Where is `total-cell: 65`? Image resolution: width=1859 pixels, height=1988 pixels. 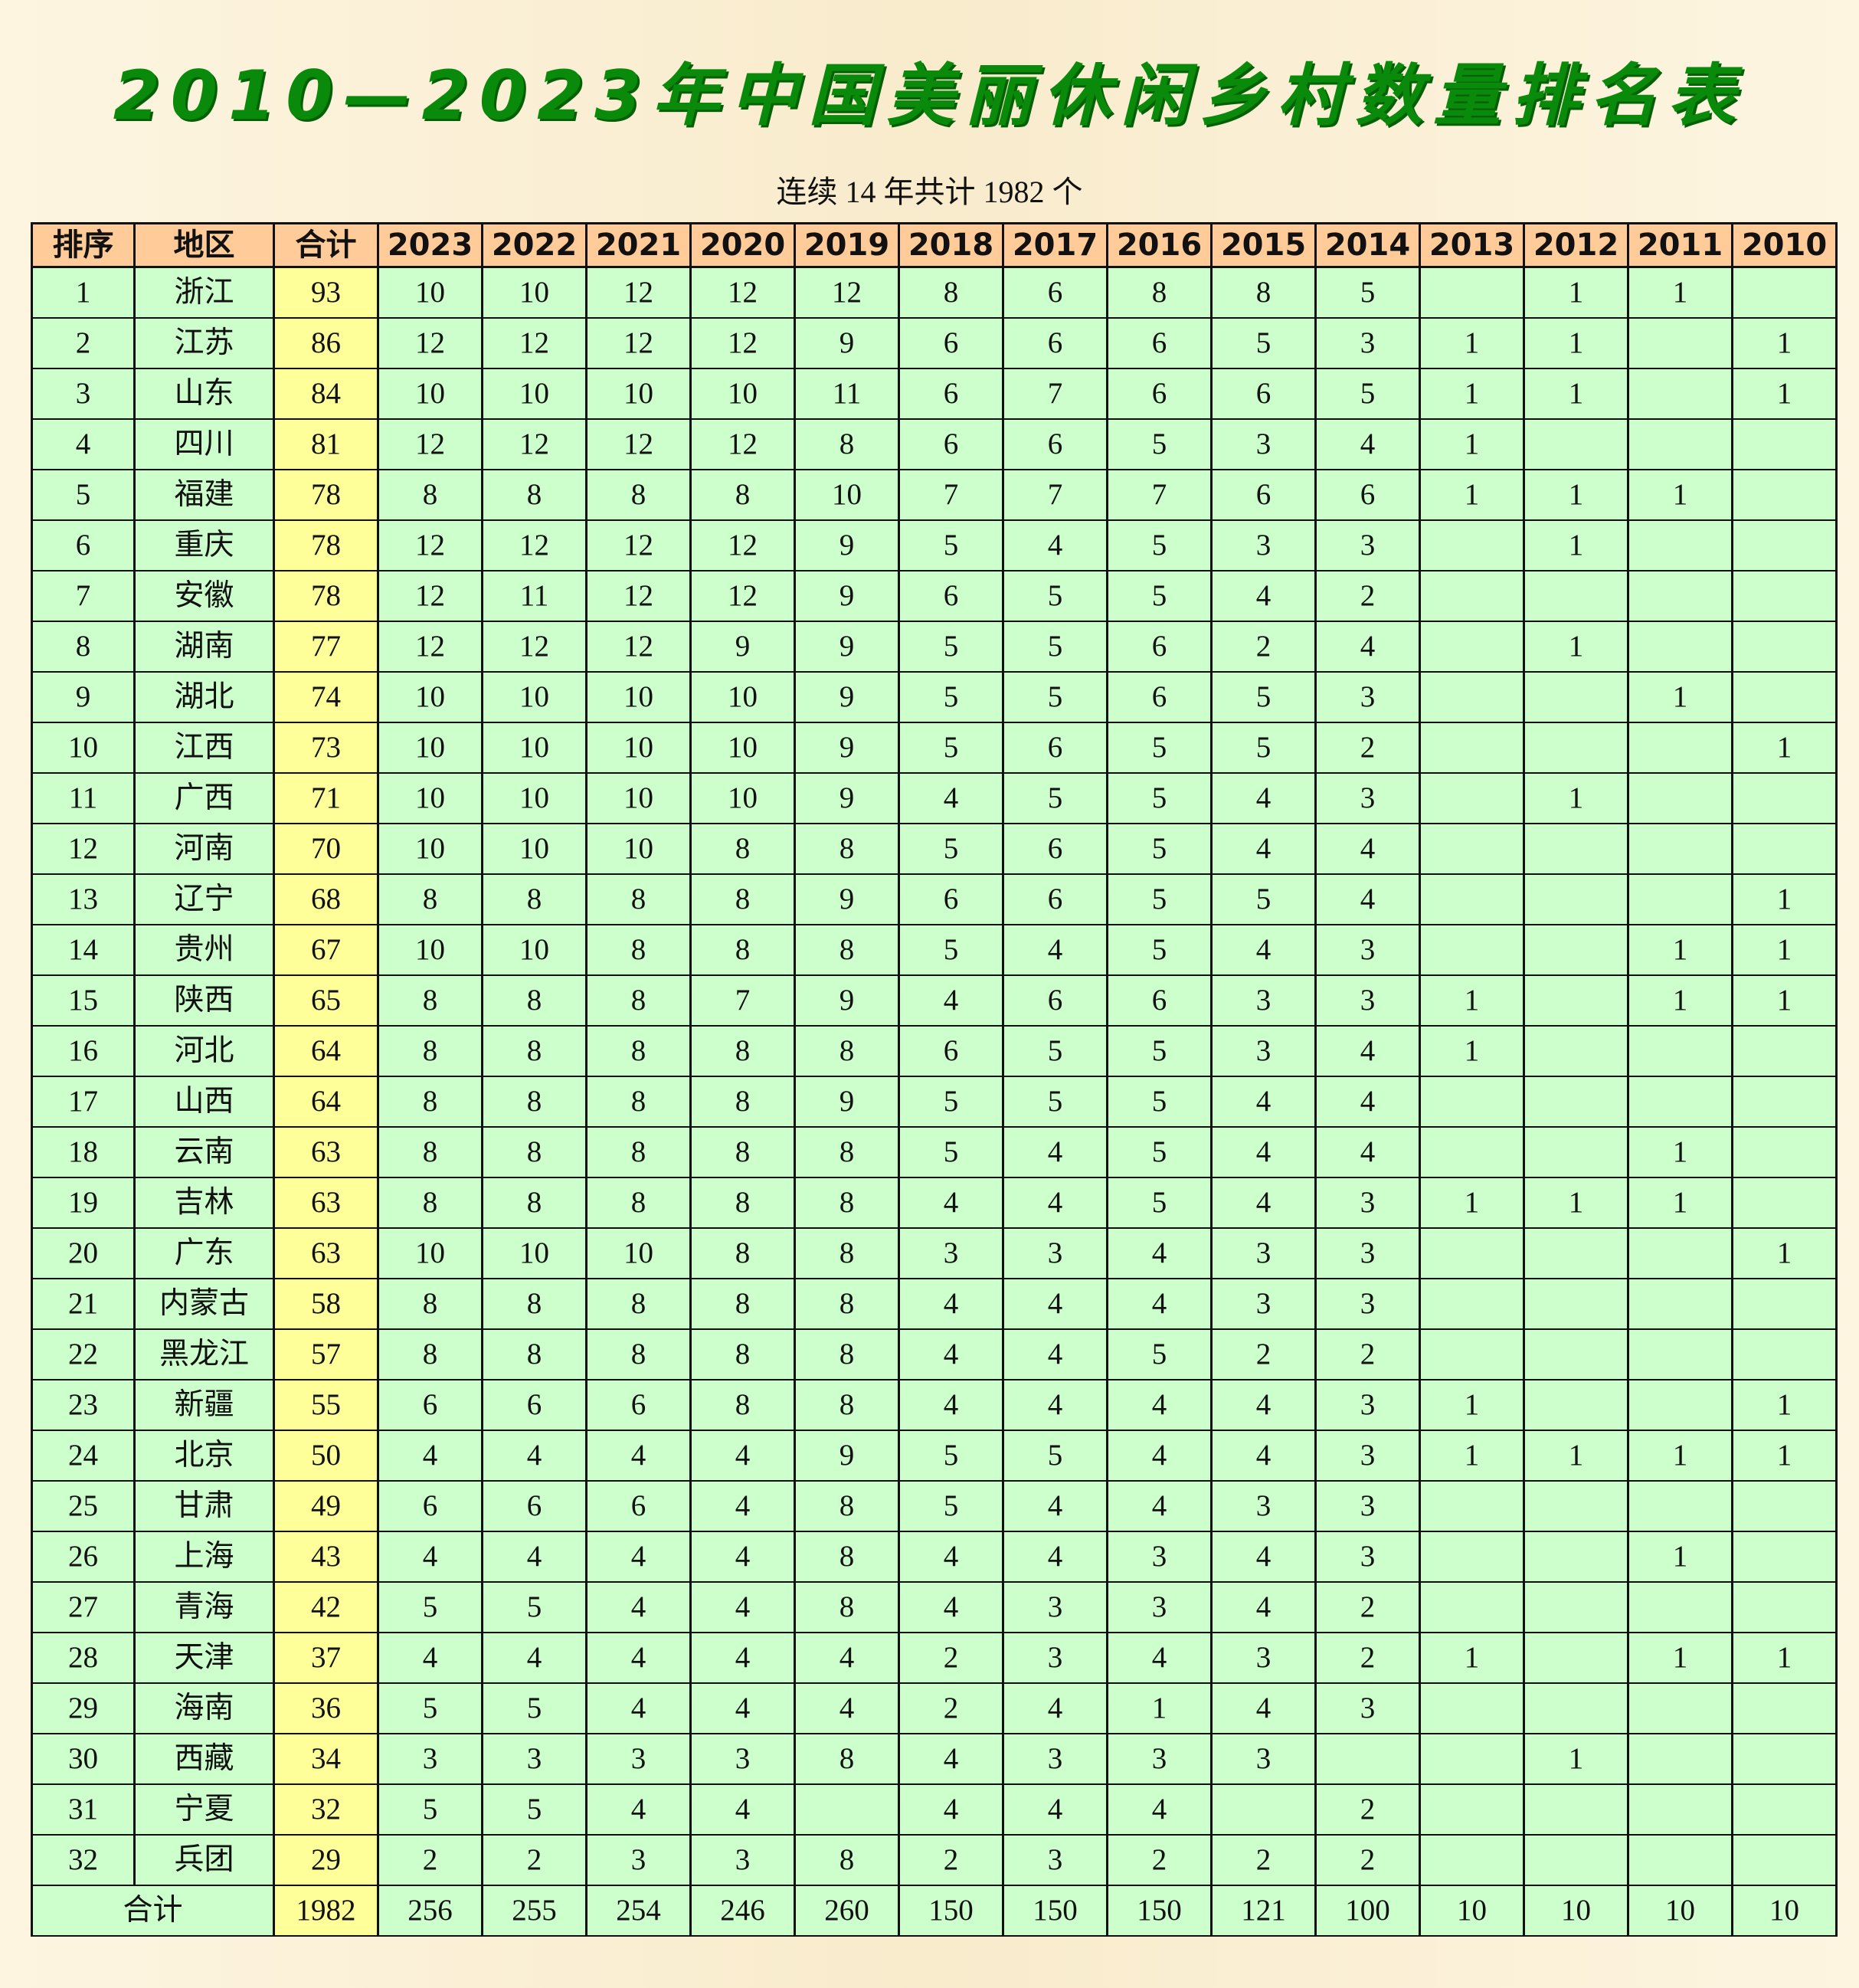 total-cell: 65 is located at coordinates (326, 1001).